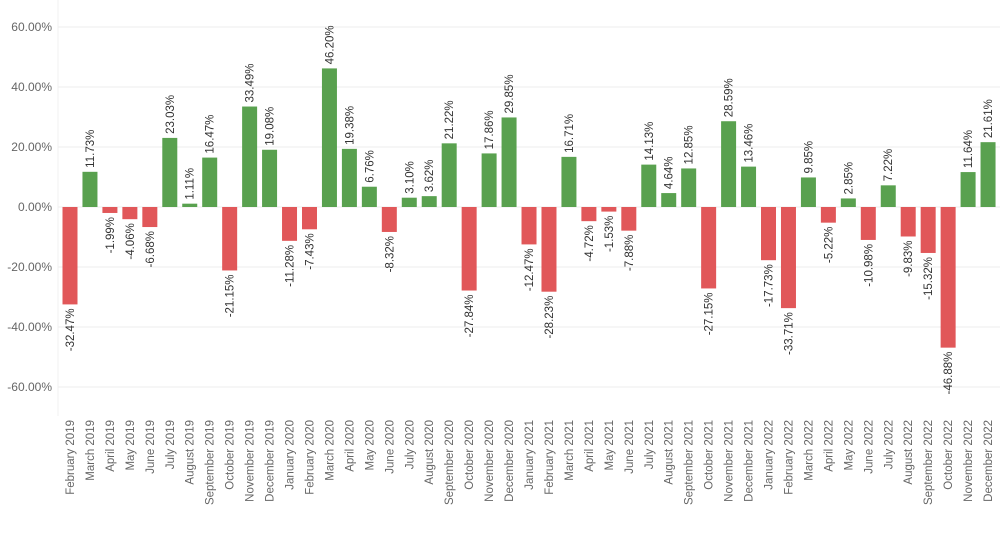 The width and height of the screenshot is (1005, 534). I want to click on data-label: 33.49%, so click(251, 83).